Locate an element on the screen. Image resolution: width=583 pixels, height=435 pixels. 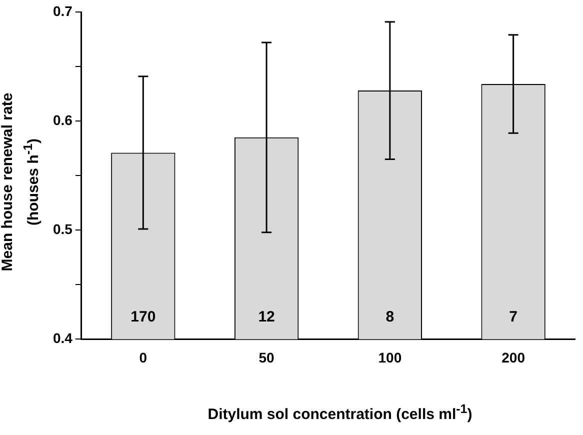
x-tick-label: 100 is located at coordinates (390, 357).